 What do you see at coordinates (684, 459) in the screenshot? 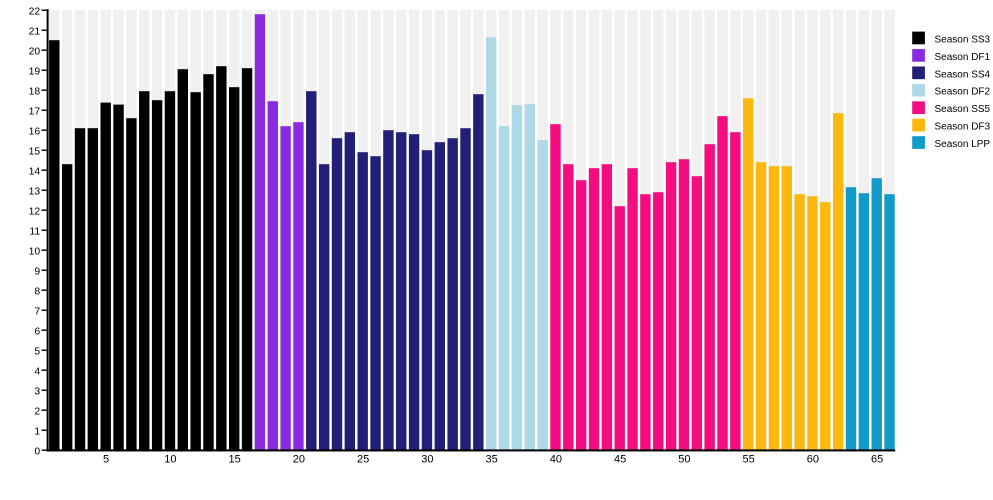
I see `svg-text: 50` at bounding box center [684, 459].